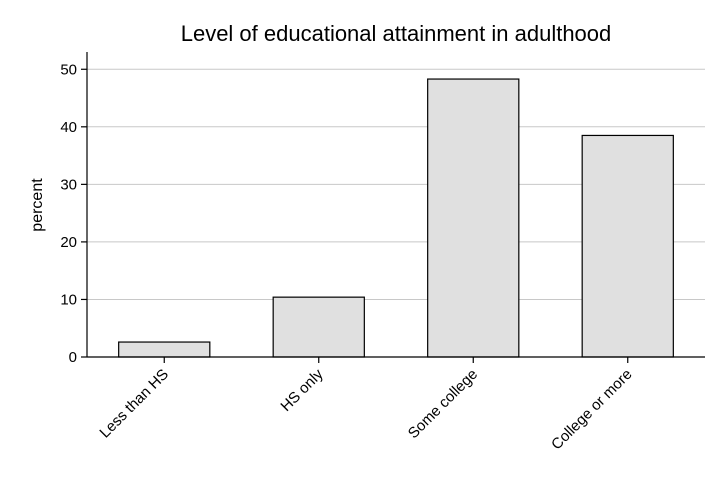  I want to click on y-tick-label: 30, so click(68, 184).